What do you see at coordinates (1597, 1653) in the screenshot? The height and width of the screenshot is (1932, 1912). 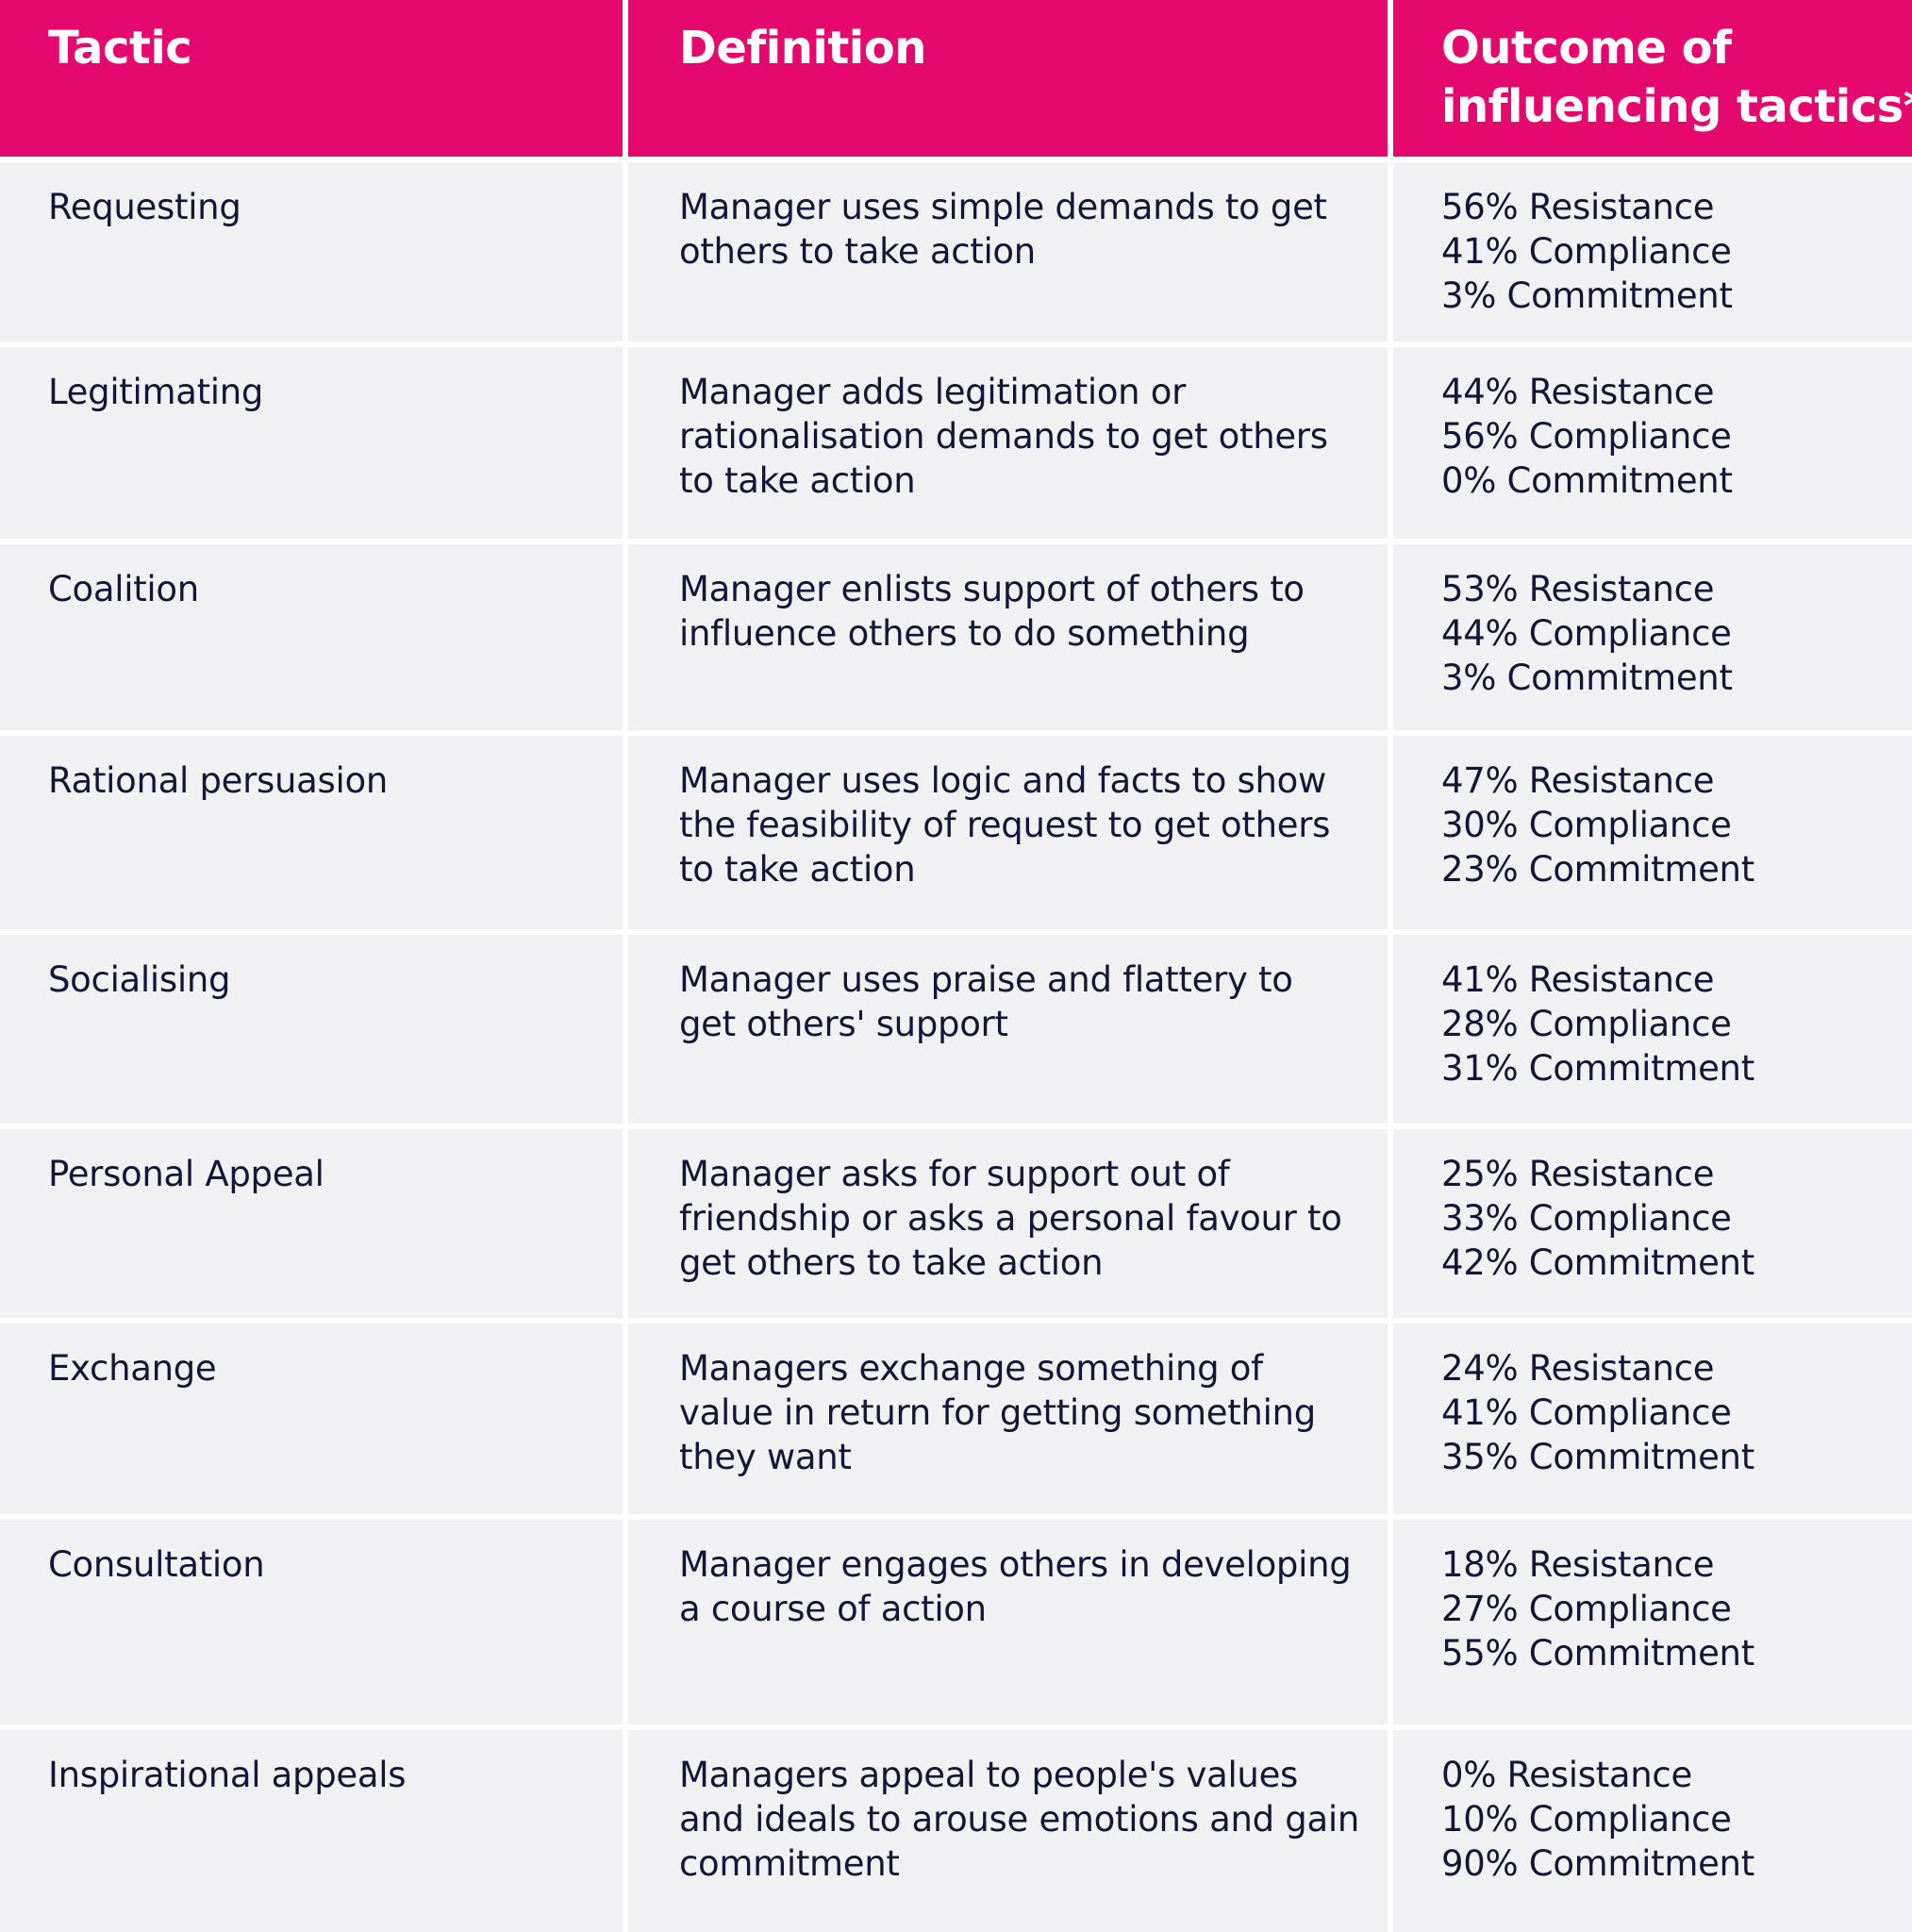 I see `outcome-commitment: 55% Commitment` at bounding box center [1597, 1653].